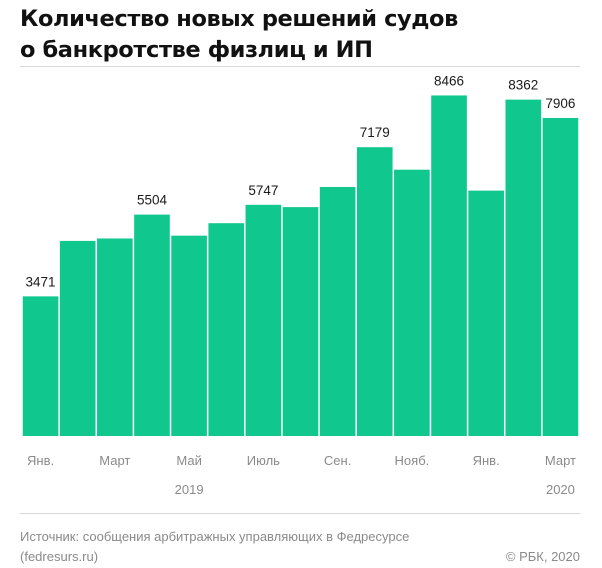 The image size is (602, 568). Describe the element at coordinates (375, 489) in the screenshot. I see `year-labels: 2019 2020` at that location.